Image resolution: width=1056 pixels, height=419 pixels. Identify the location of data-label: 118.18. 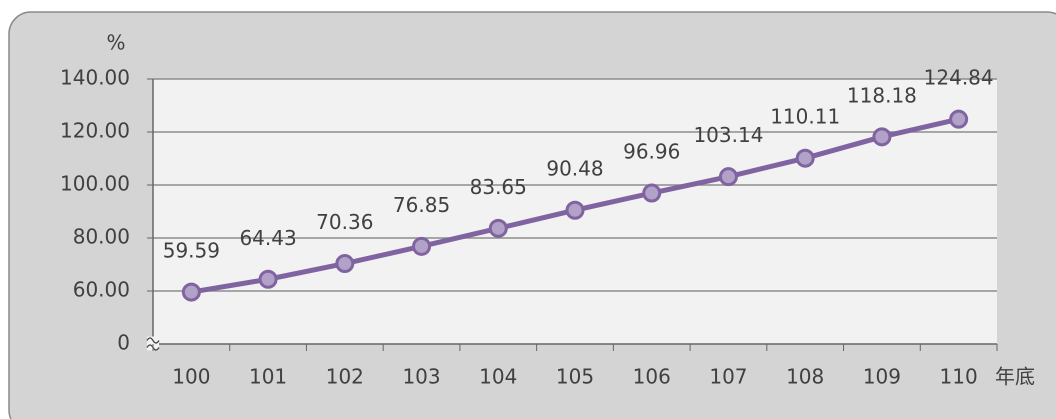
(882, 95).